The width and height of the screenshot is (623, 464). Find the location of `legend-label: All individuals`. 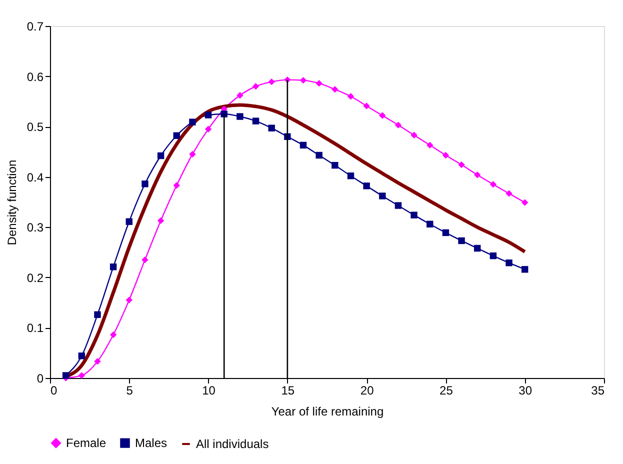

legend-label: All individuals is located at coordinates (232, 444).